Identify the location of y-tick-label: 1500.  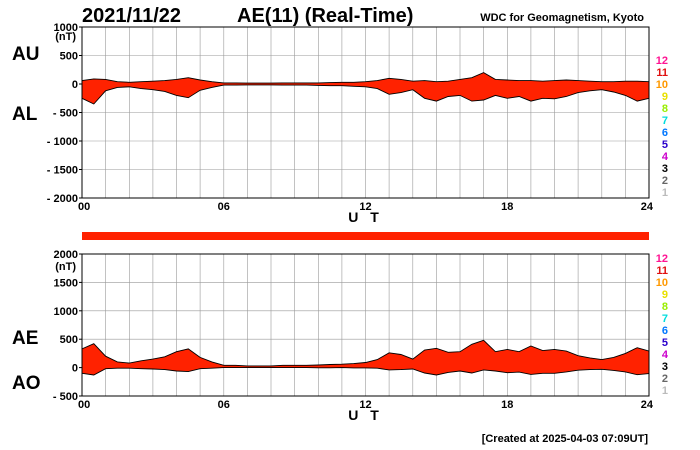
(66, 283).